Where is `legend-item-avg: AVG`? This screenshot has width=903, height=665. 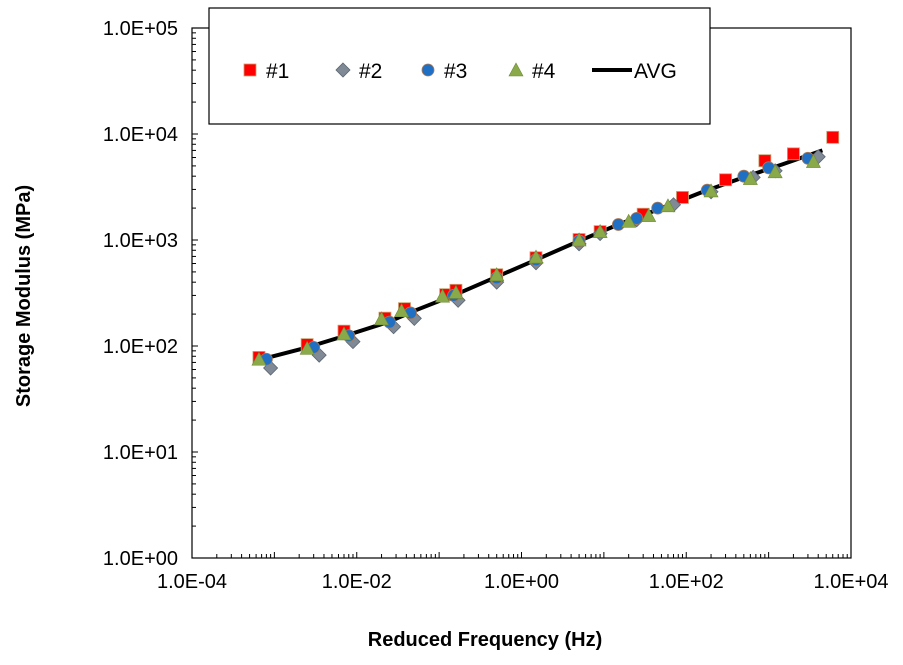 legend-item-avg: AVG is located at coordinates (634, 71).